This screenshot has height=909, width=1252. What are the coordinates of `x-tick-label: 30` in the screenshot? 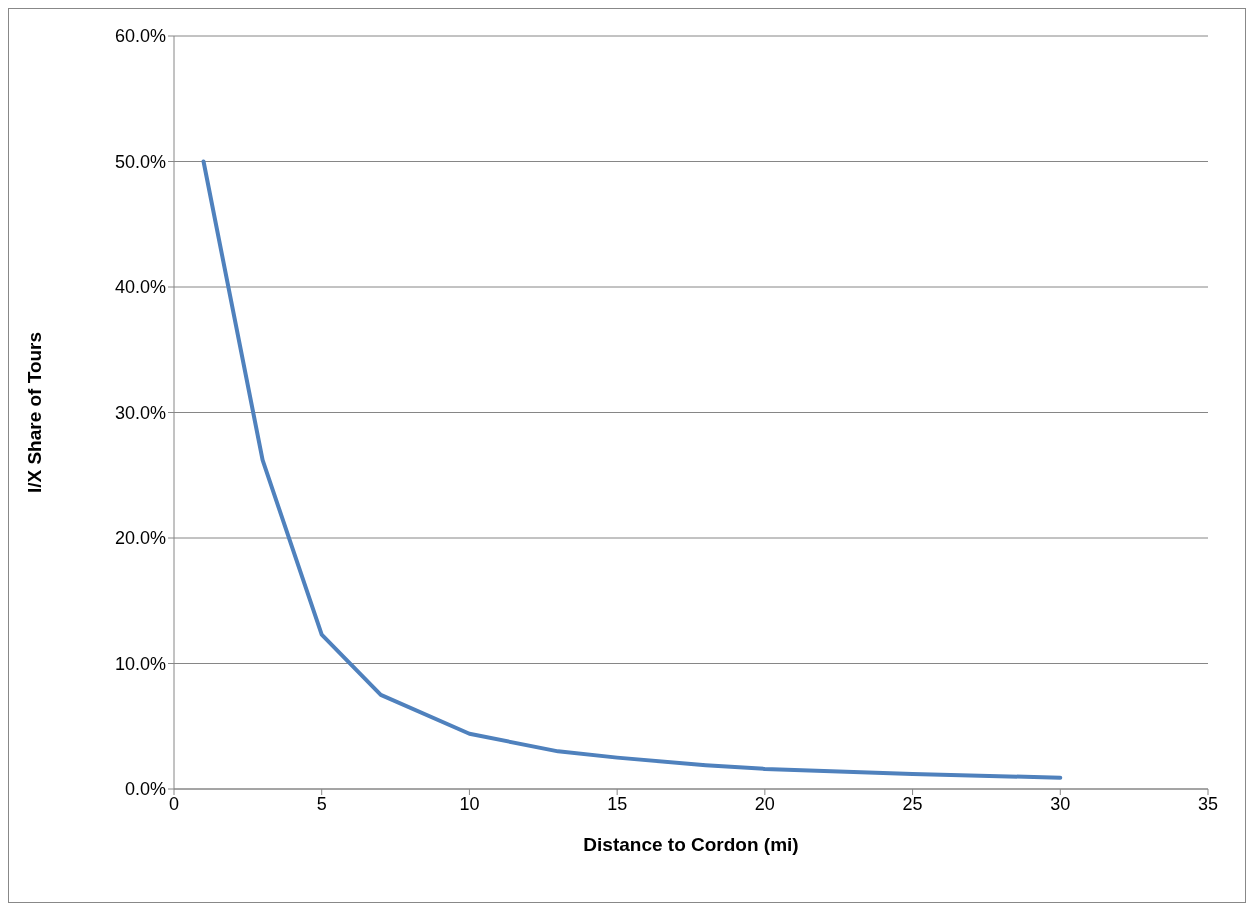 It's located at (1060, 803).